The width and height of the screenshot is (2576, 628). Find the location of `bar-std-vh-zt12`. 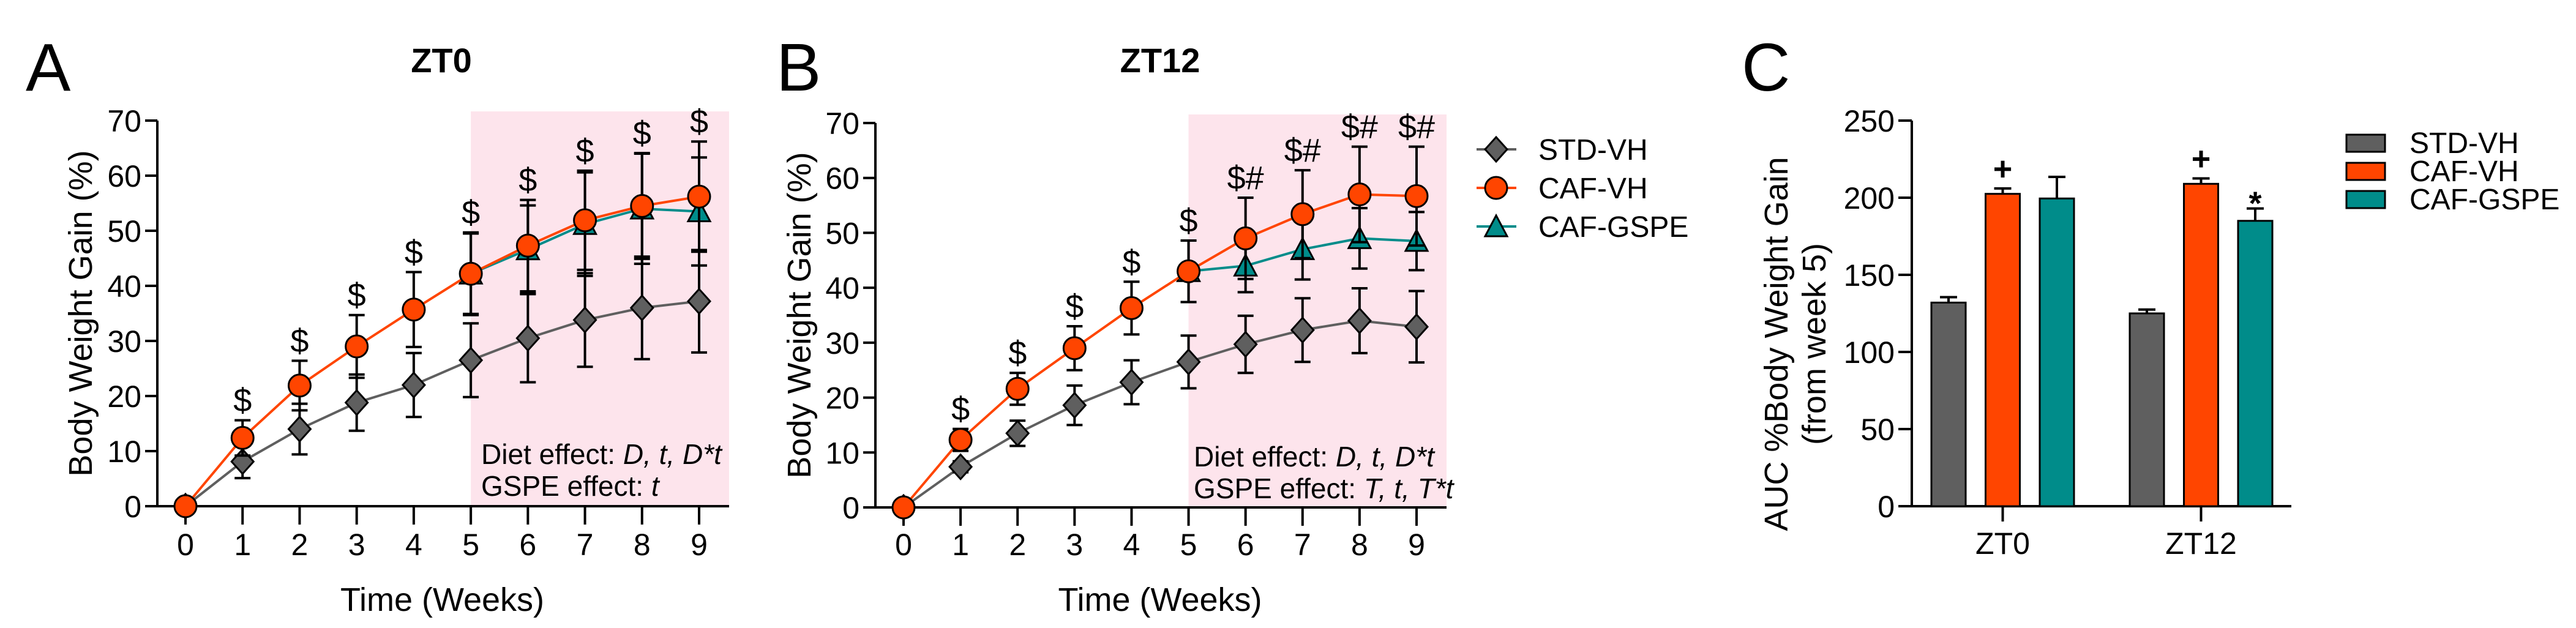

bar-std-vh-zt12 is located at coordinates (2147, 407).